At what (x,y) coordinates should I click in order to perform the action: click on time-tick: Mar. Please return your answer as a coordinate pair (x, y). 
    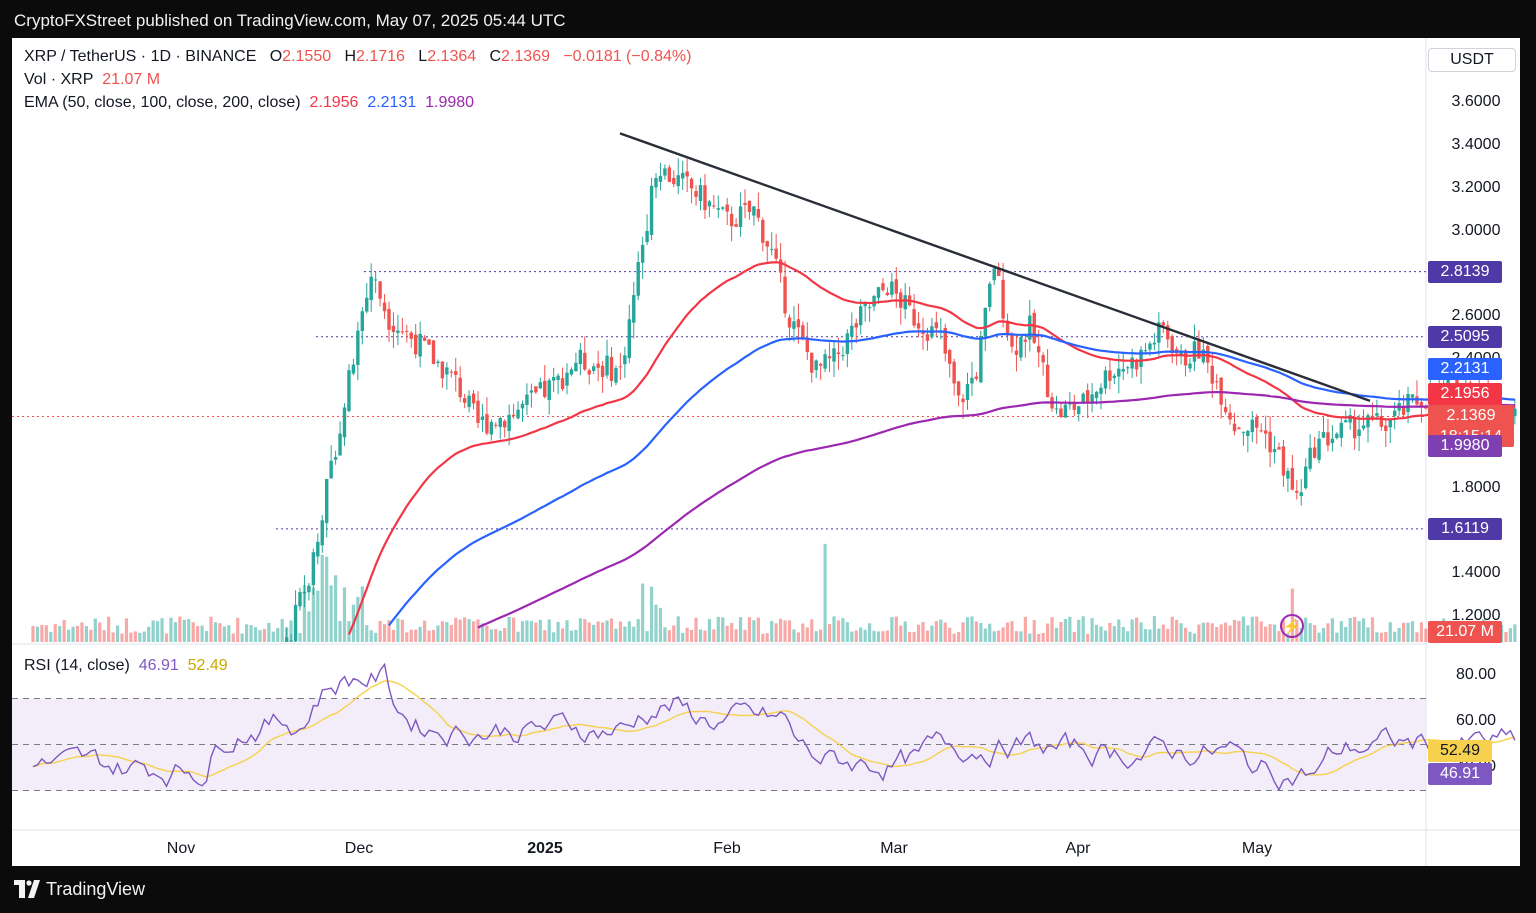
    Looking at the image, I should click on (894, 848).